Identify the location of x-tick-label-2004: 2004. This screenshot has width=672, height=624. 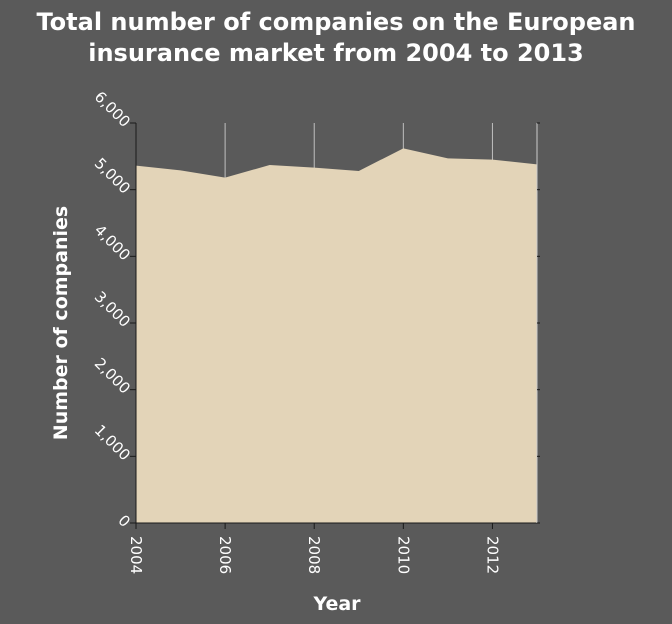
(136, 555).